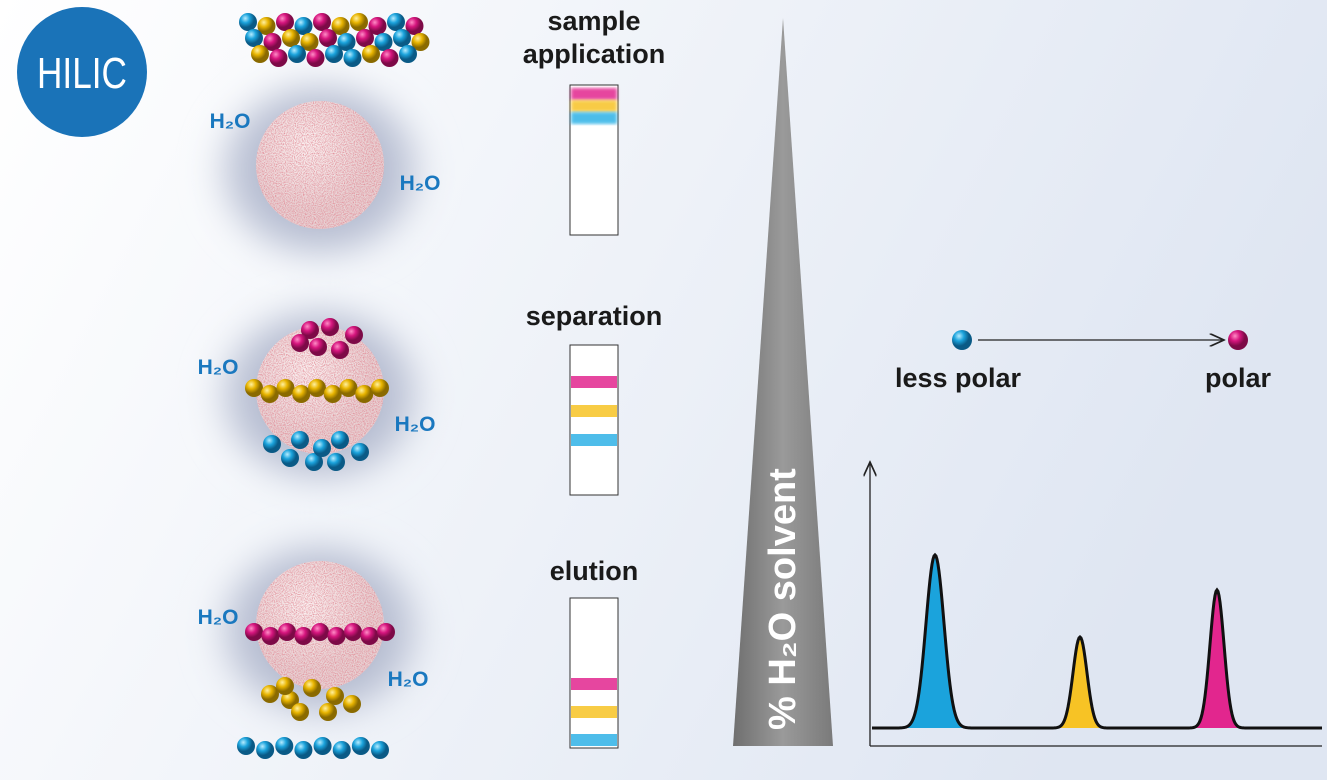 This screenshot has width=1327, height=780. What do you see at coordinates (320, 165) in the screenshot?
I see `particle-texture` at bounding box center [320, 165].